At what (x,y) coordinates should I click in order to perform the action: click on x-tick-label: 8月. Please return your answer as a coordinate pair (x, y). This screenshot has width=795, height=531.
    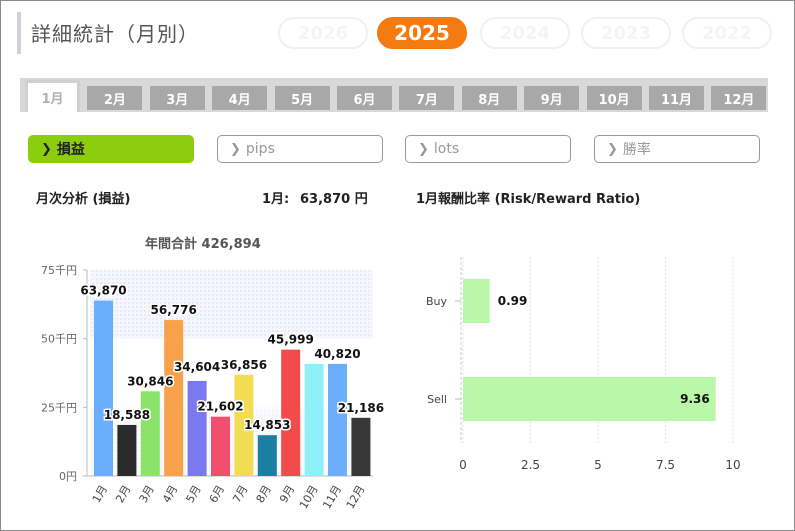
    Looking at the image, I should click on (264, 494).